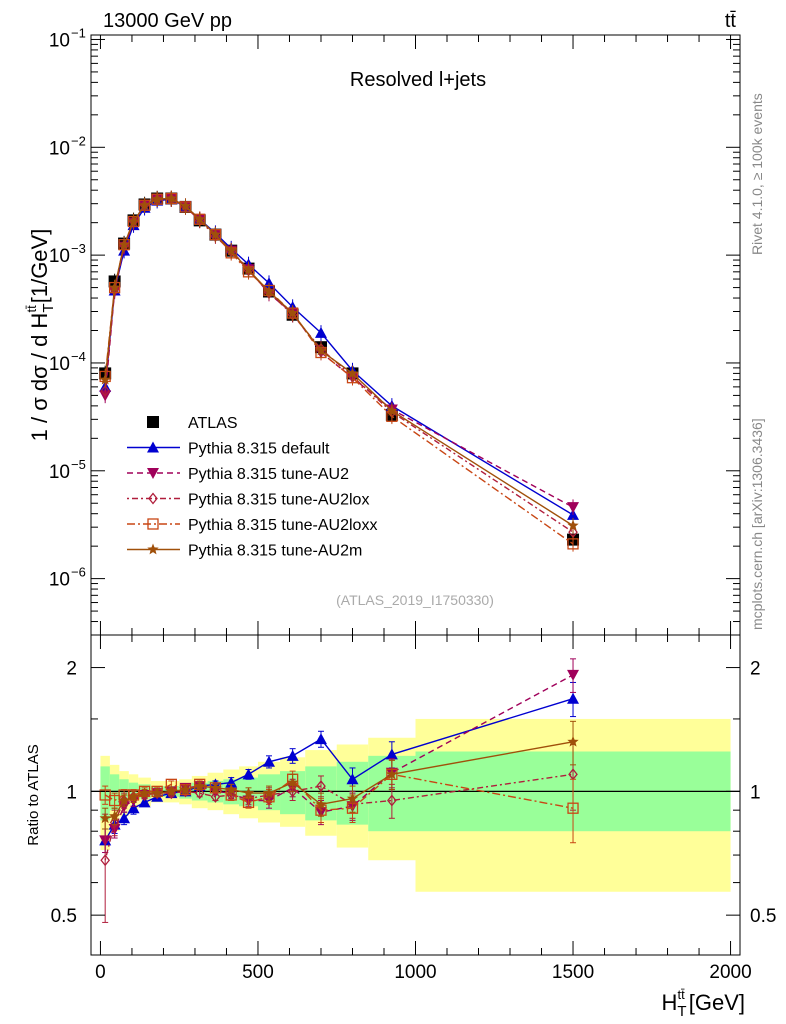  I want to click on legend-label: Pythia 8.315 tune-AU2loxx, so click(282, 525).